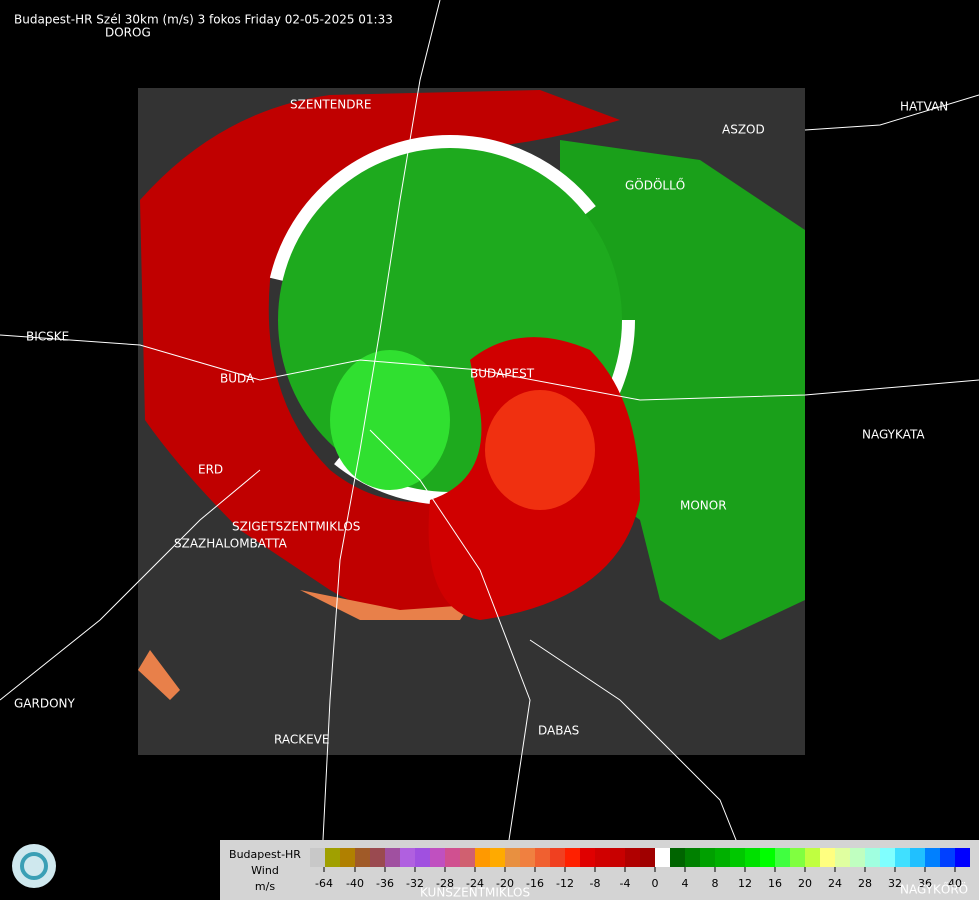 Image resolution: width=979 pixels, height=900 pixels. Describe the element at coordinates (715, 883) in the screenshot. I see `legend-tick-label: 8` at that location.